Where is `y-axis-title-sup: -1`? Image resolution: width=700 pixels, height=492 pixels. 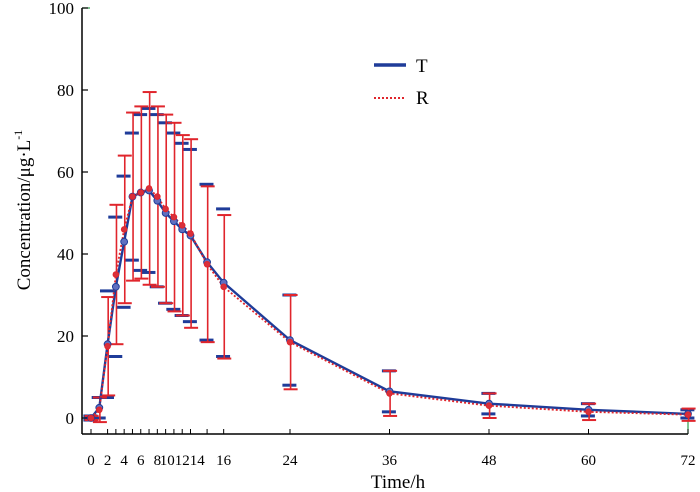 y-axis-title-sup: -1 is located at coordinates (18, 135).